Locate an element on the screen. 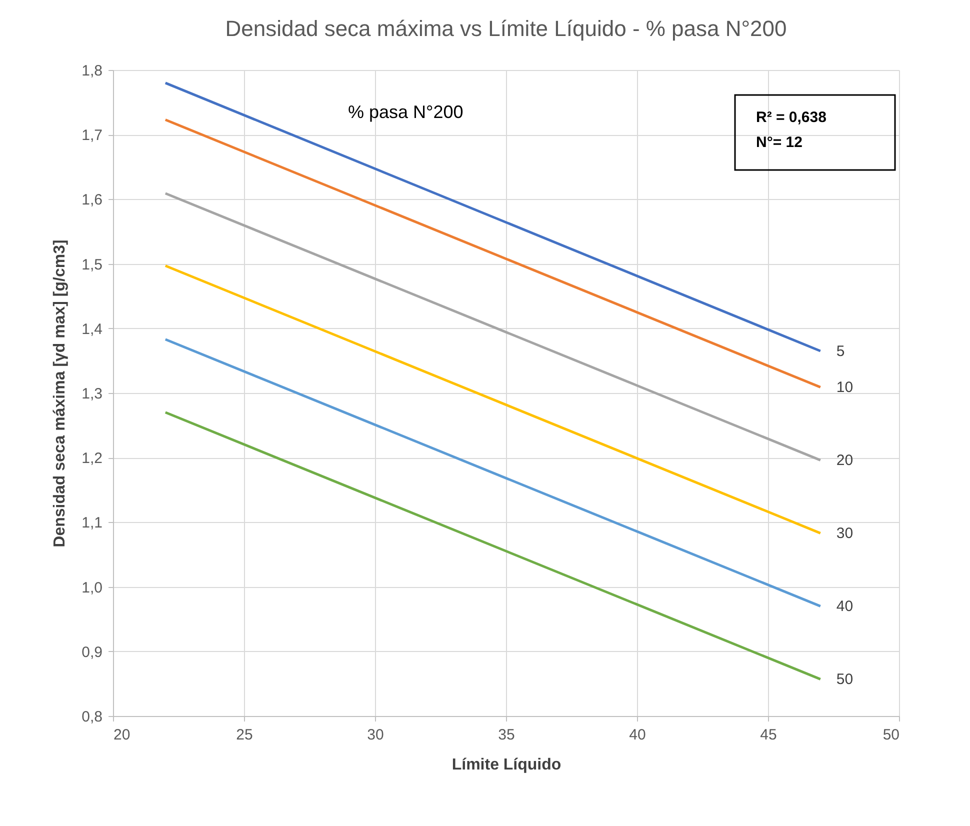 The width and height of the screenshot is (970, 826). y-tick-label: 1,0 is located at coordinates (92, 587).